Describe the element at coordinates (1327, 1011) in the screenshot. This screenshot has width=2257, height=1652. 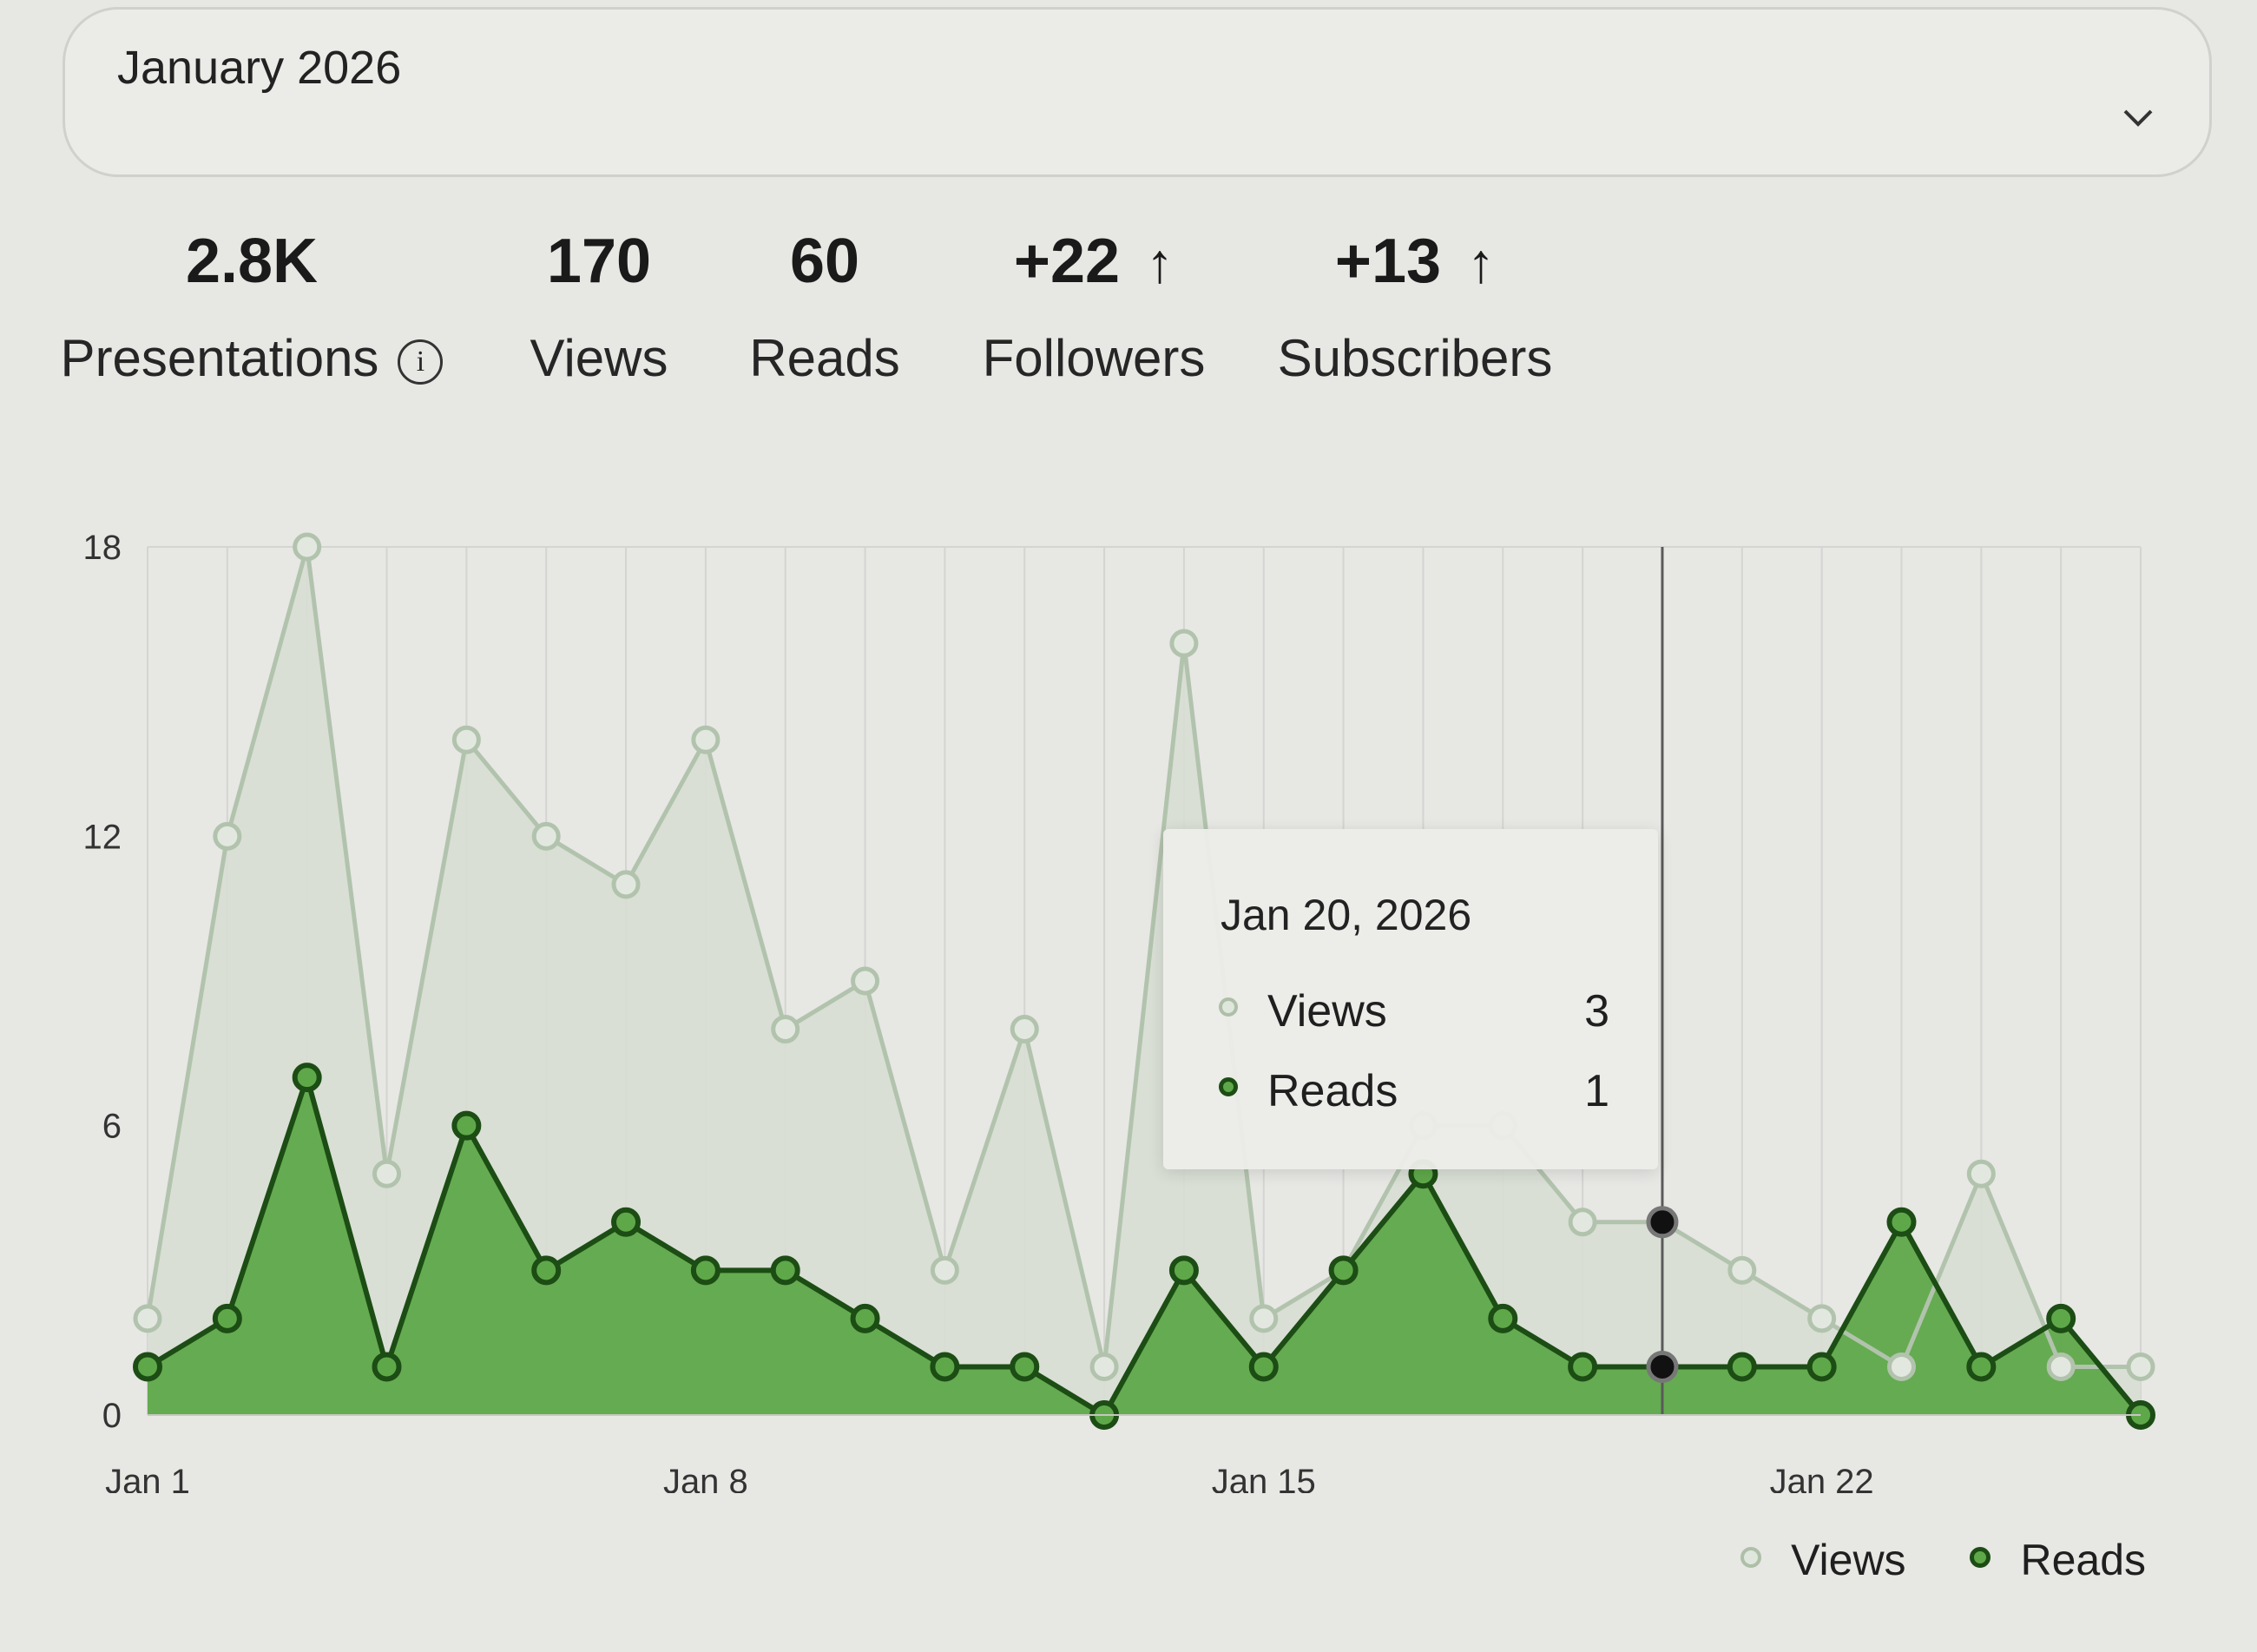
I see `tooltip-views-label: Views` at that location.